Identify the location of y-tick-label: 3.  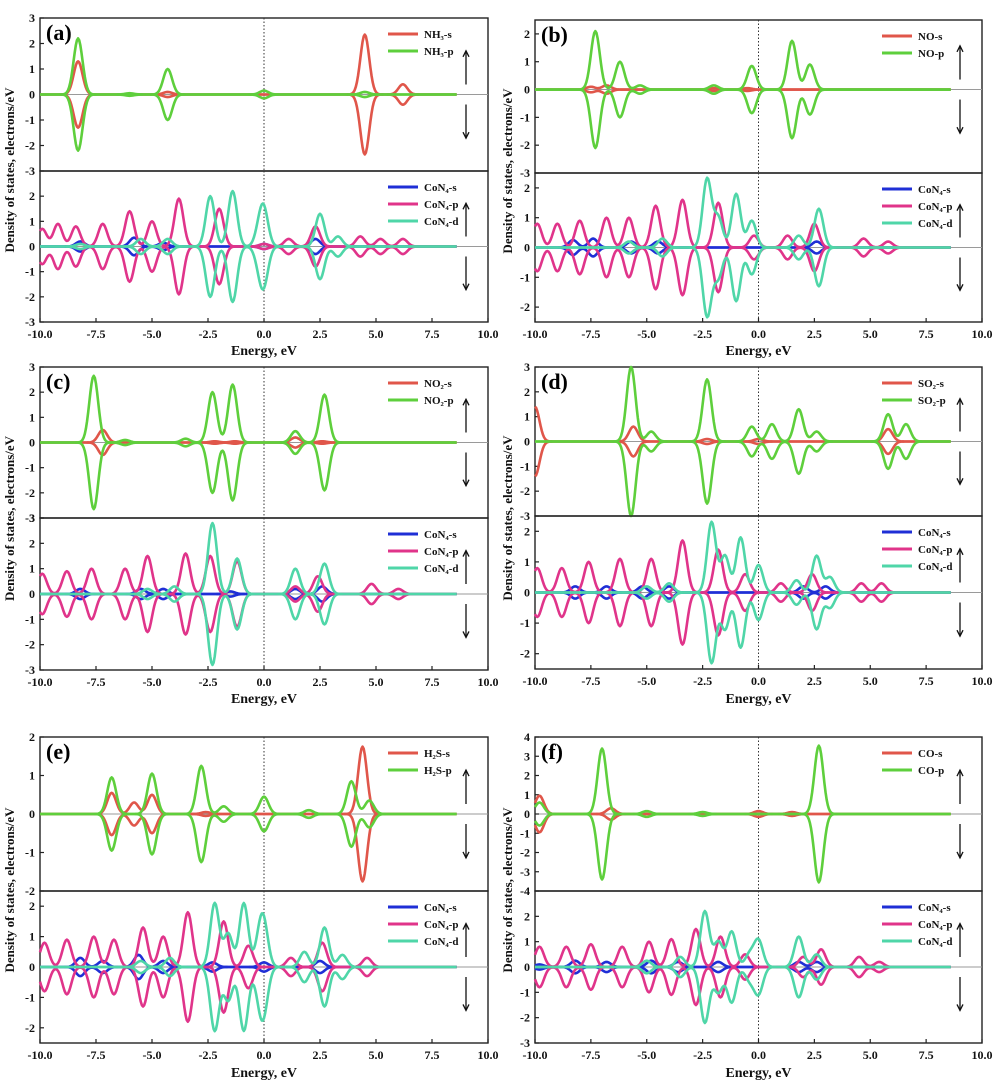
(32, 367).